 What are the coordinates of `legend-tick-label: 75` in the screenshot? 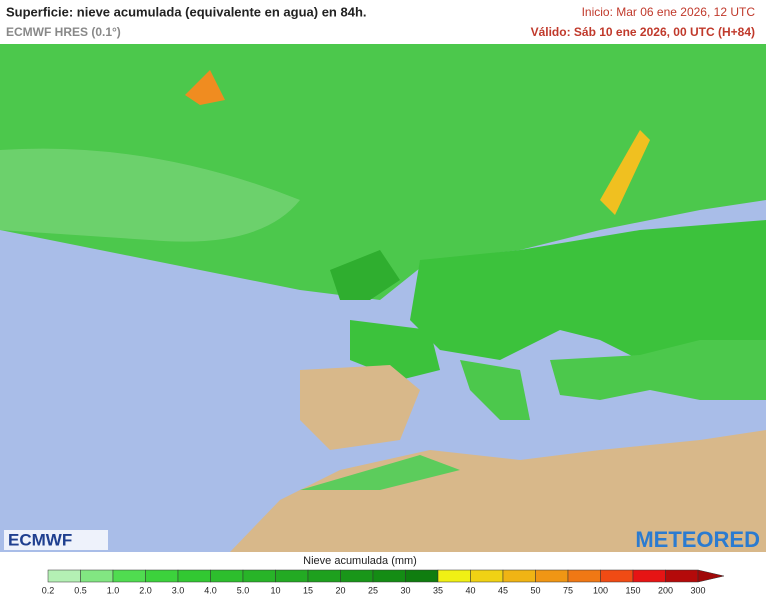 It's located at (568, 590).